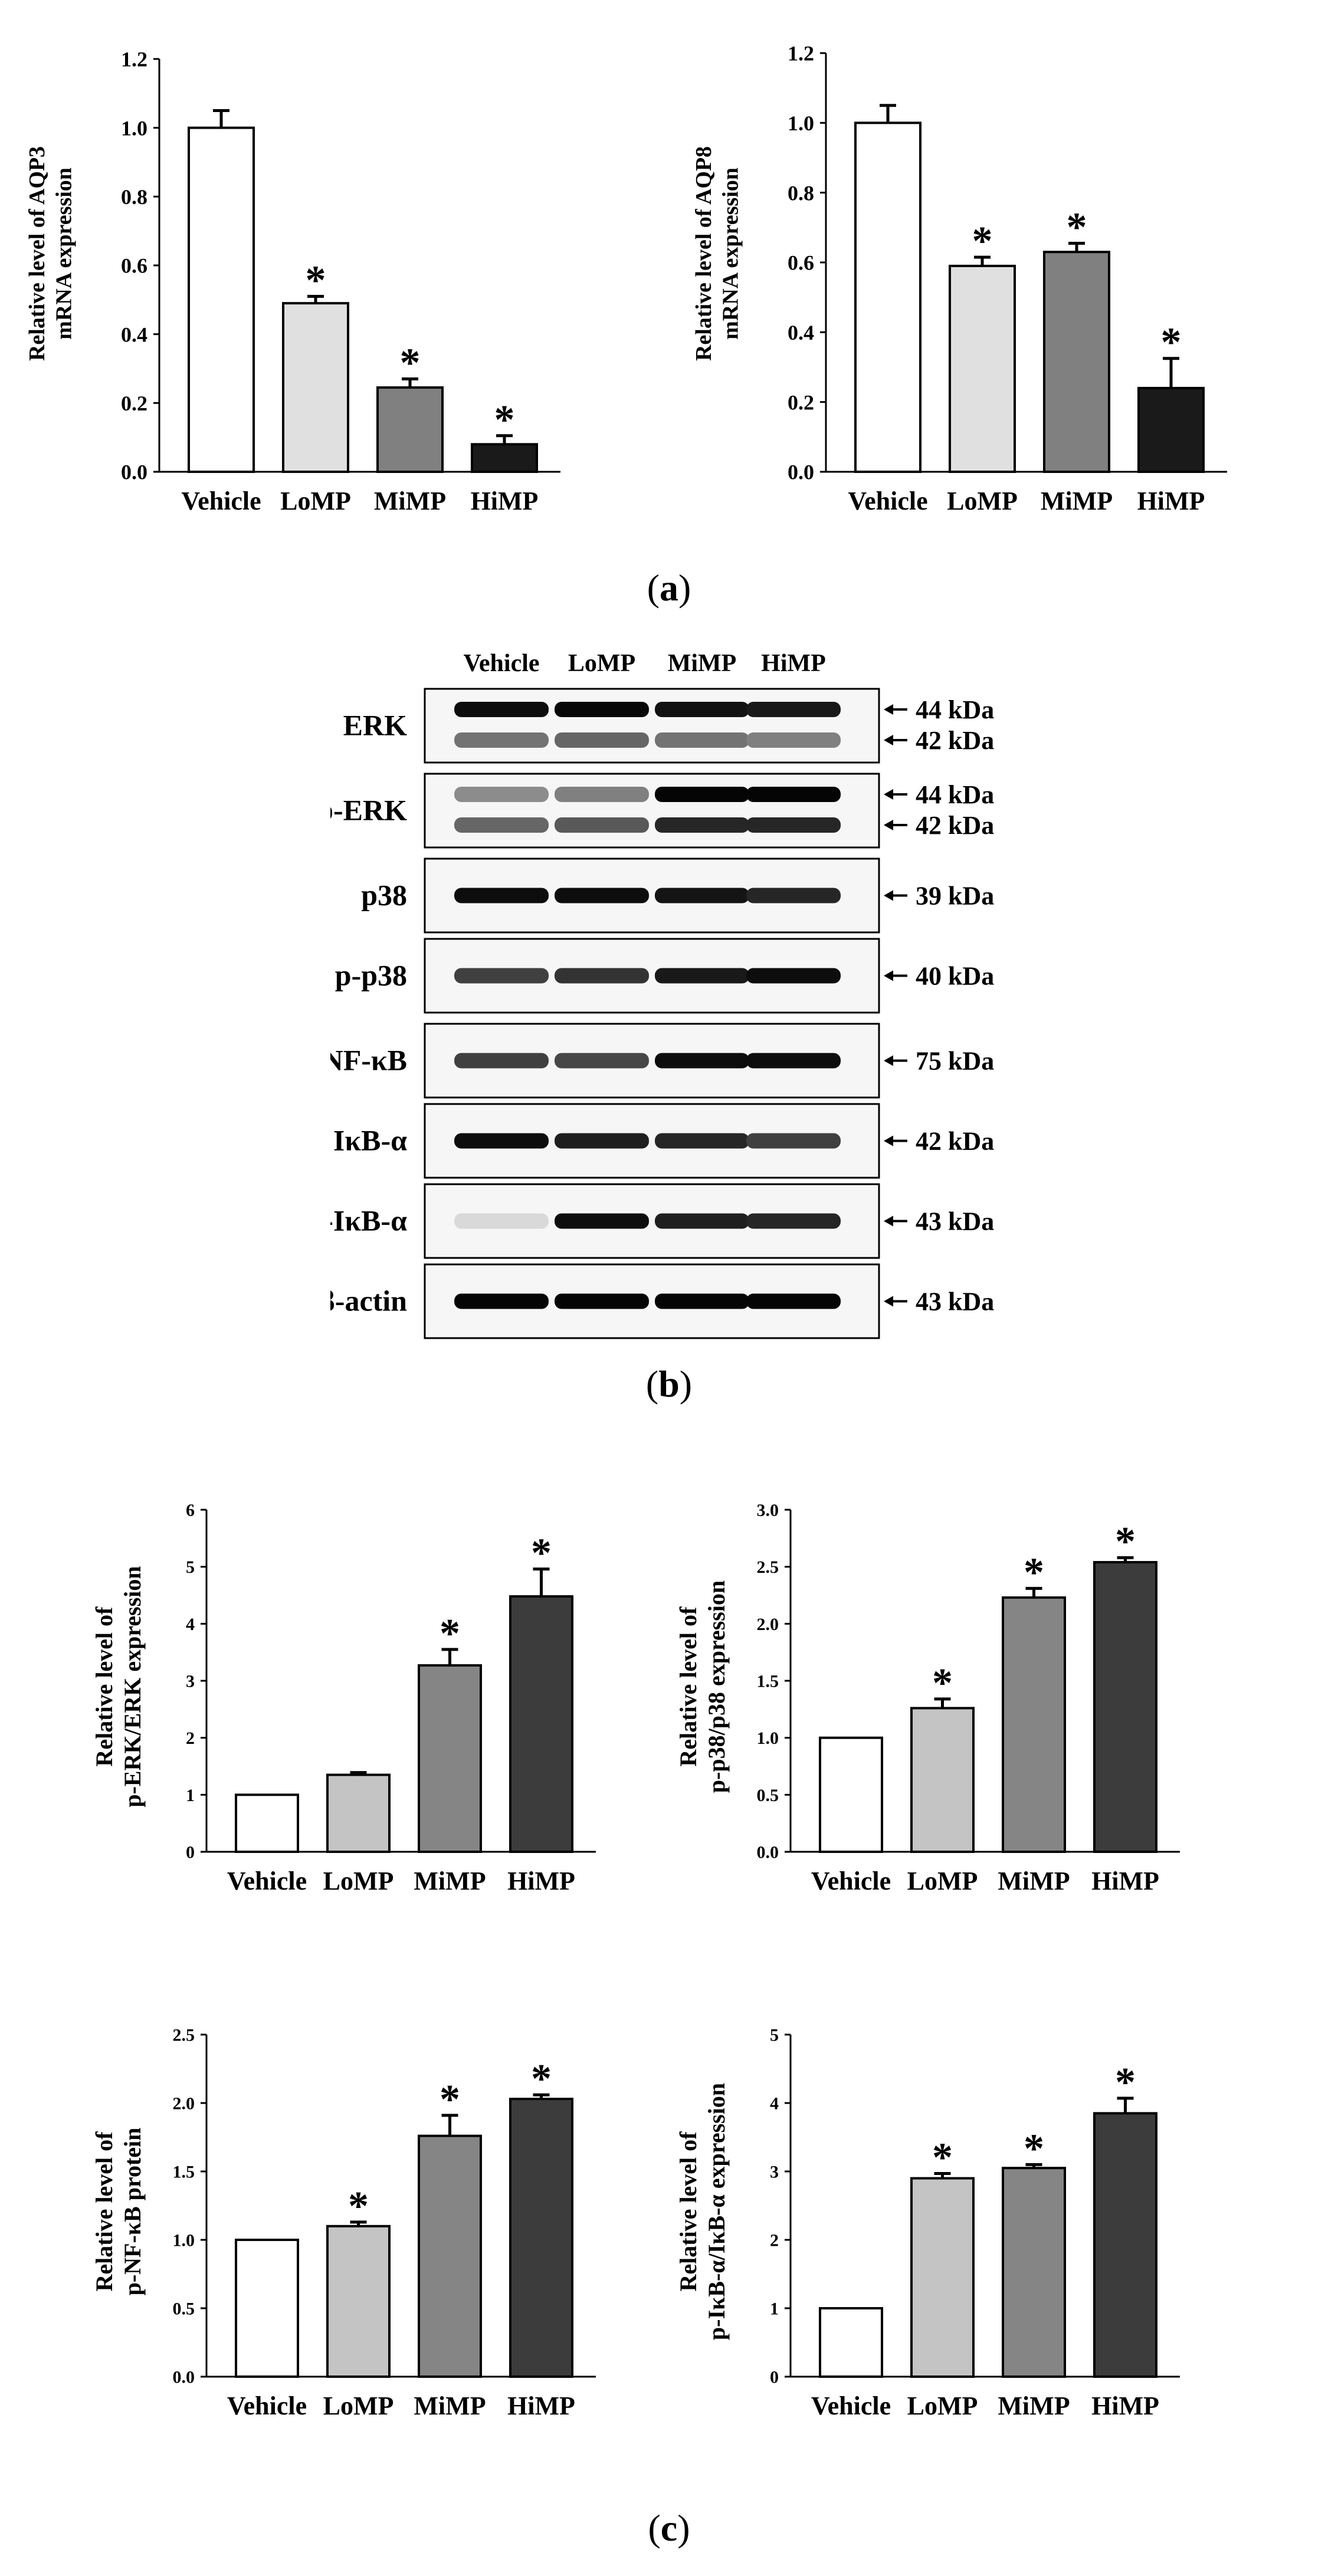  Describe the element at coordinates (717, 253) in the screenshot. I see `y-axis-label: Relative level of AQP8 mRNA expression` at that location.